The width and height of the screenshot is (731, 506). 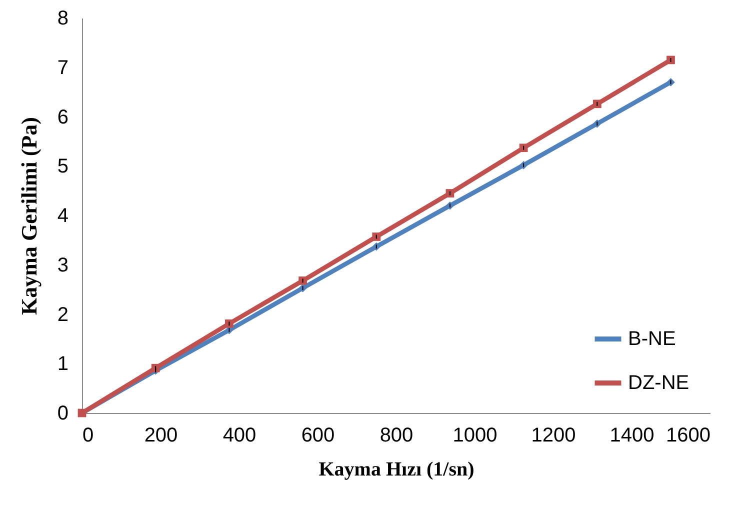 What do you see at coordinates (161, 435) in the screenshot?
I see `x-tick-label: 200` at bounding box center [161, 435].